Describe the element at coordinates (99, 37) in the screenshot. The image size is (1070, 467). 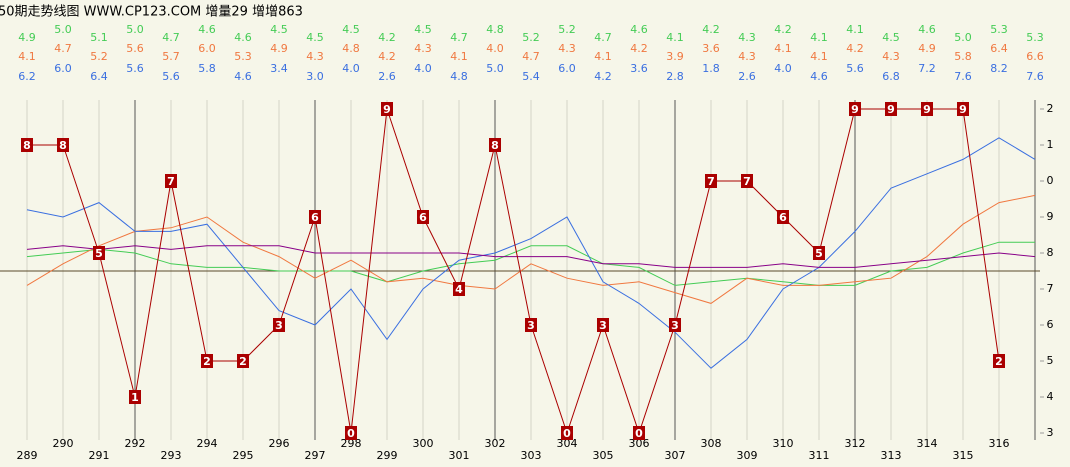
I see `value-label: 5.1` at that location.